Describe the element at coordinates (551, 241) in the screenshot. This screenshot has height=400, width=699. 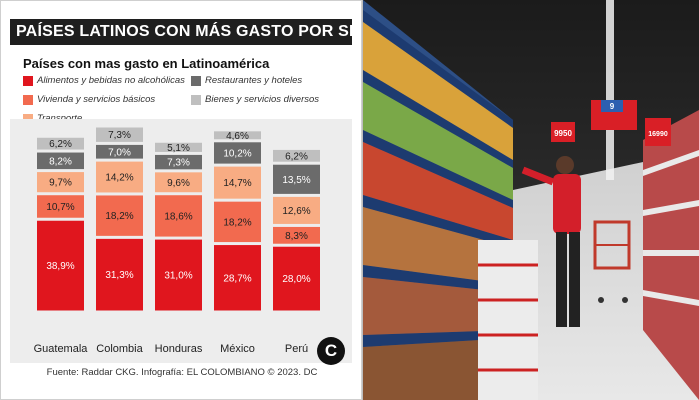
I see `shopper-person` at that location.